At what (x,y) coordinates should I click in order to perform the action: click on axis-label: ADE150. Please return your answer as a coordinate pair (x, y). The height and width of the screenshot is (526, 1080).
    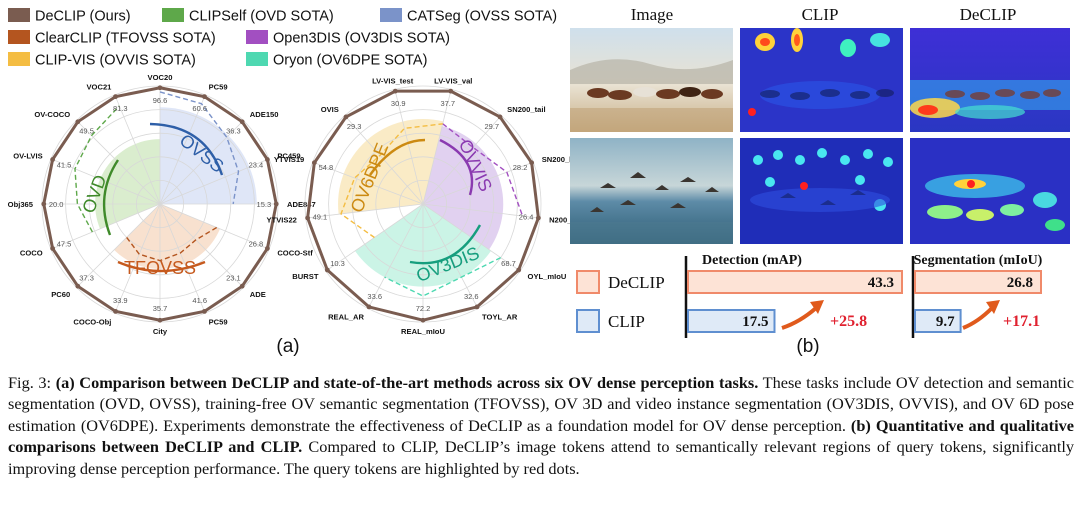
    Looking at the image, I should click on (264, 114).